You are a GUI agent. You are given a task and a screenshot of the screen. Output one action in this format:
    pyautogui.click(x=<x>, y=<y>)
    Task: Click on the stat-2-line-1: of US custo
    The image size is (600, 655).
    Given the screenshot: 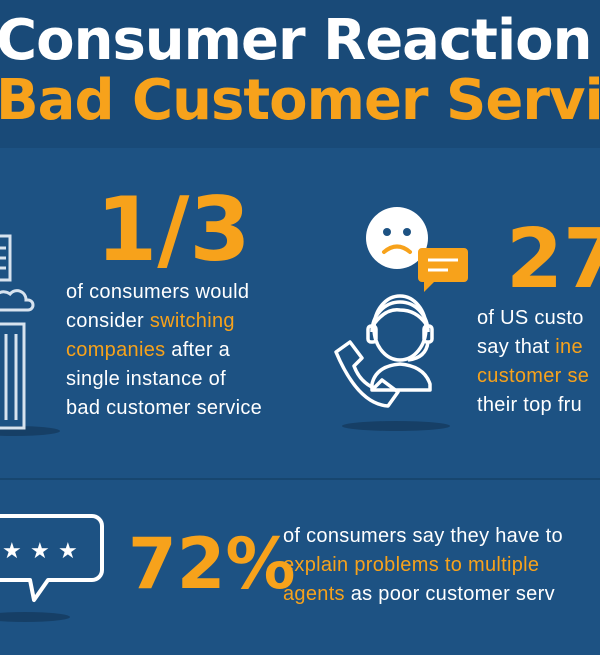 What is the action you would take?
    pyautogui.click(x=530, y=318)
    